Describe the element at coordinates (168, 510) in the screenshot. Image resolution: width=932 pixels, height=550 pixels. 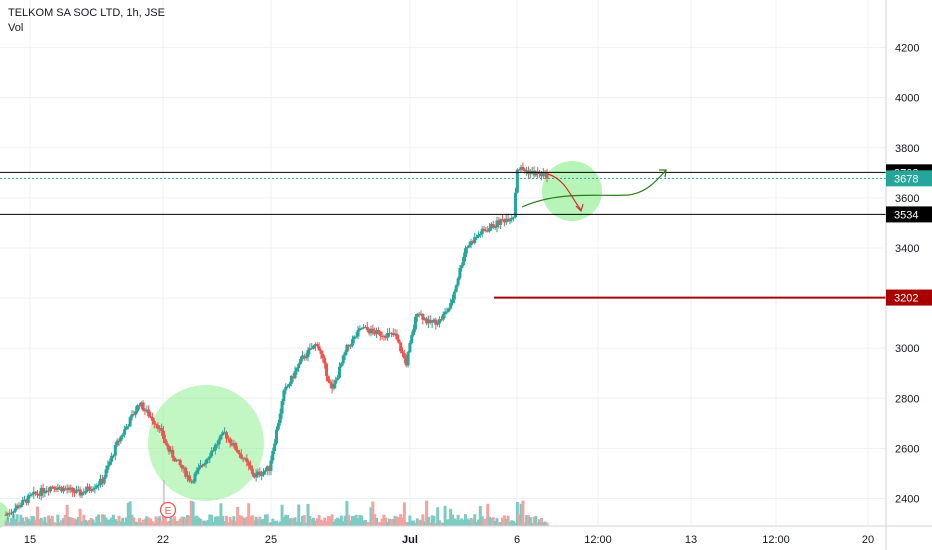
I see `event-circle` at that location.